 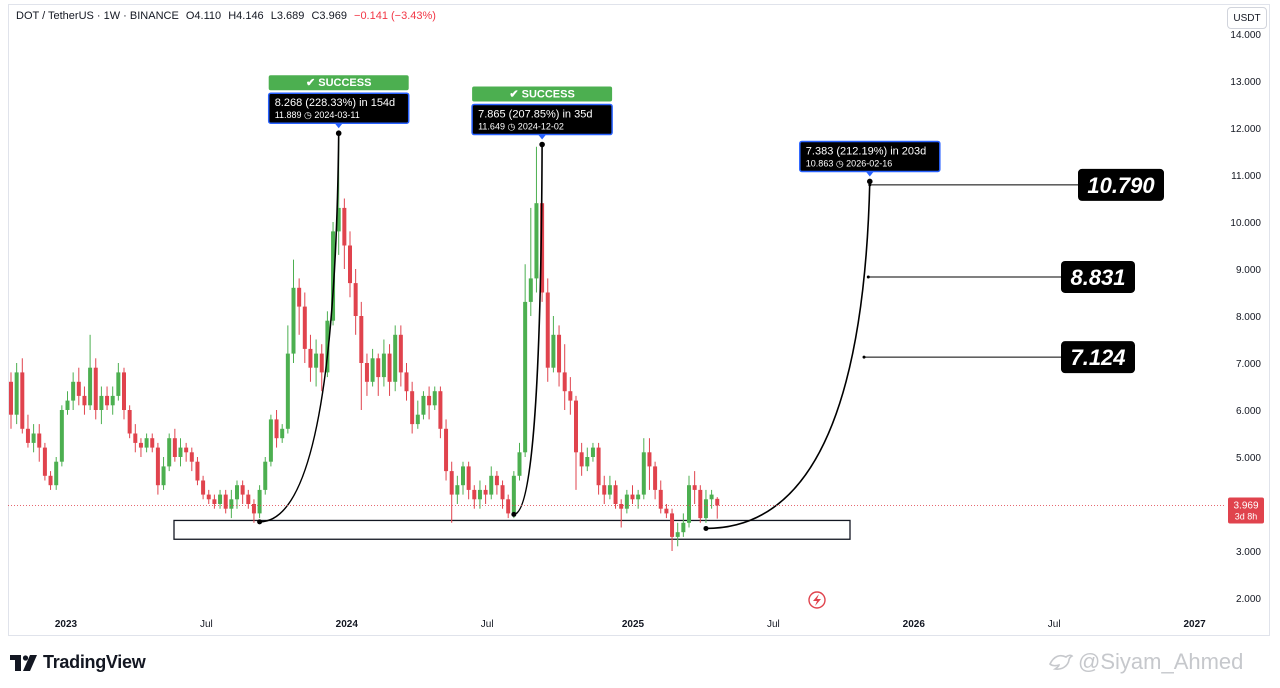 What do you see at coordinates (706, 528) in the screenshot?
I see `curve-start-point` at bounding box center [706, 528].